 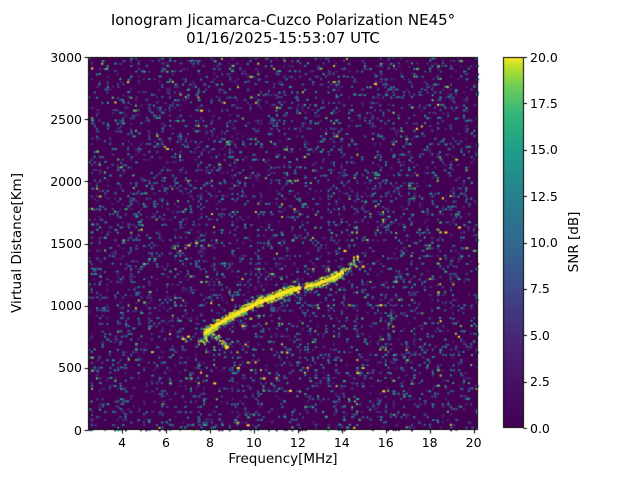 What do you see at coordinates (341, 442) in the screenshot?
I see `x-tick-label: 14` at bounding box center [341, 442].